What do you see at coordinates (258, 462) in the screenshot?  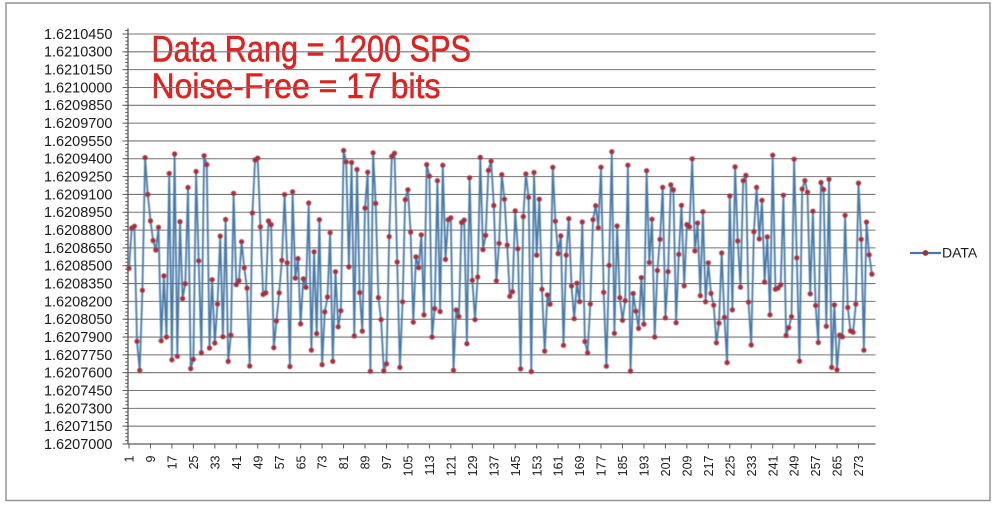 I see `svg-text: 49` at bounding box center [258, 462].